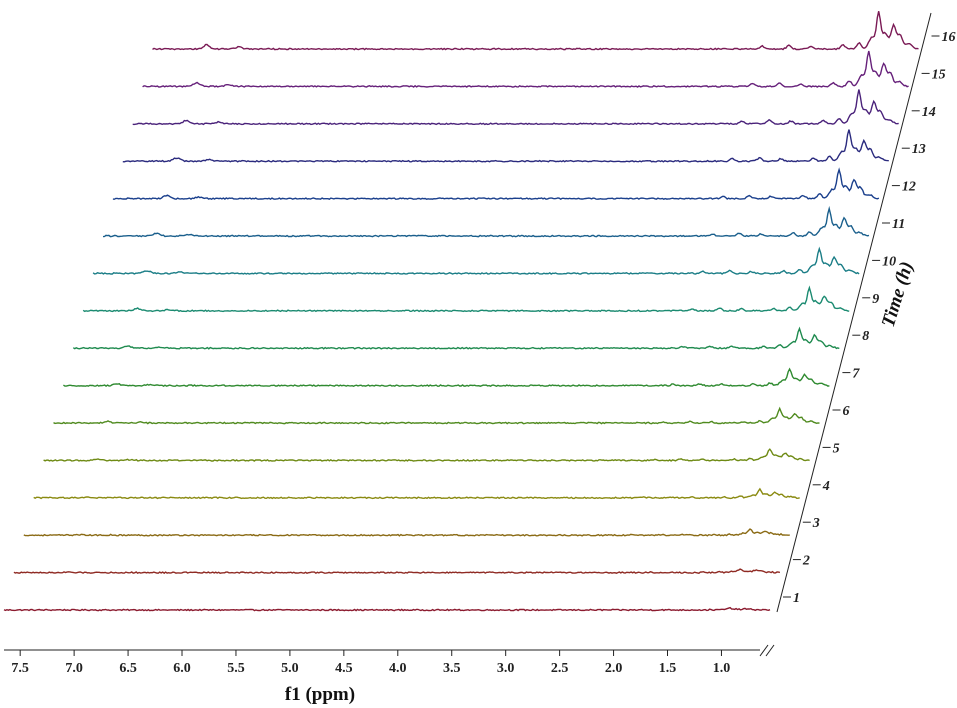 The image size is (957, 708). What do you see at coordinates (909, 187) in the screenshot?
I see `time-tick-label: 12` at bounding box center [909, 187].